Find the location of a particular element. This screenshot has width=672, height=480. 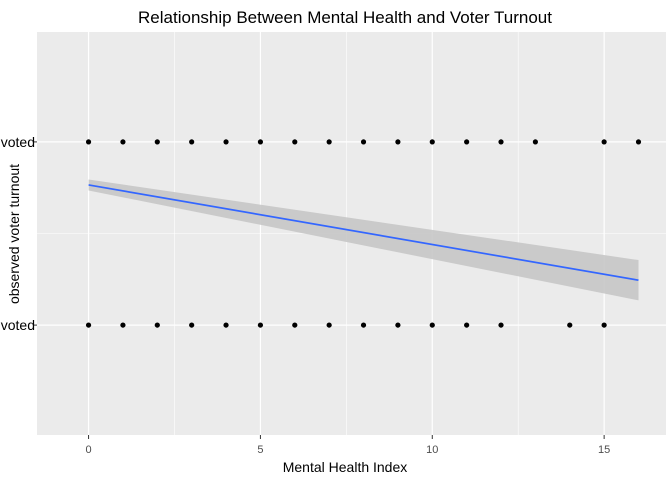

y-tick-label: not voted is located at coordinates (17, 325).